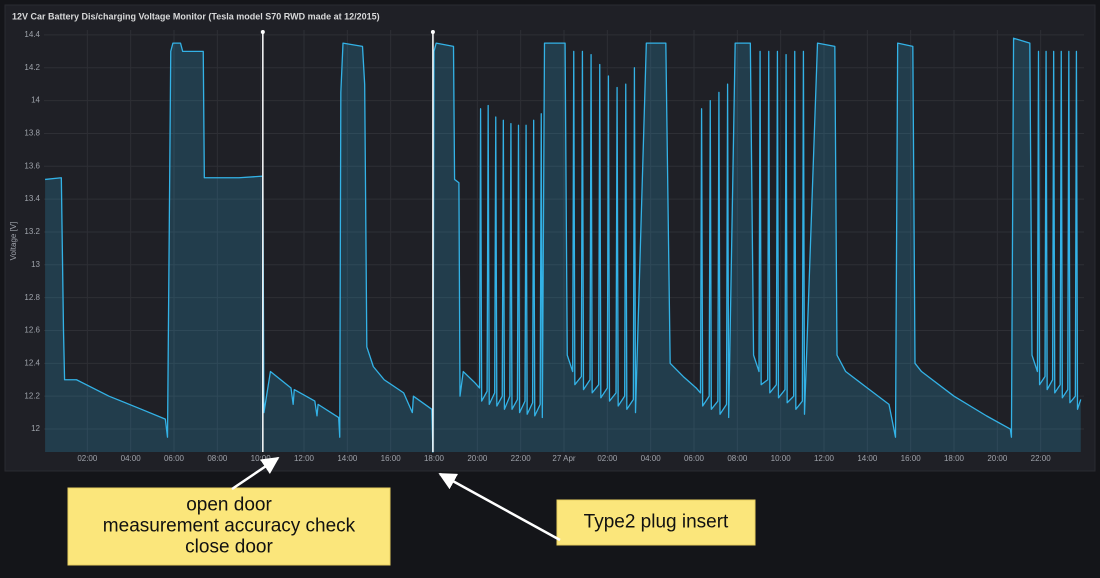 Image resolution: width=1100 pixels, height=578 pixels. I want to click on y-tick-label: 12.6, so click(32, 330).